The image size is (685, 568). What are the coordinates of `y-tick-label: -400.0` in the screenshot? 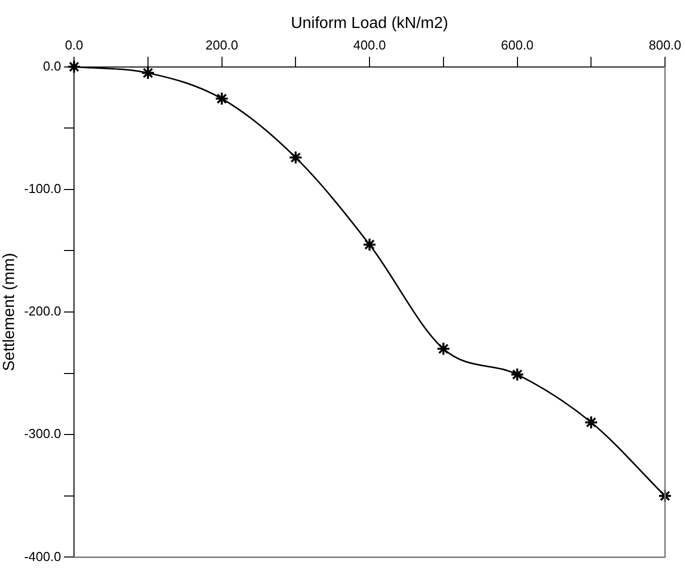 It's located at (43, 556).